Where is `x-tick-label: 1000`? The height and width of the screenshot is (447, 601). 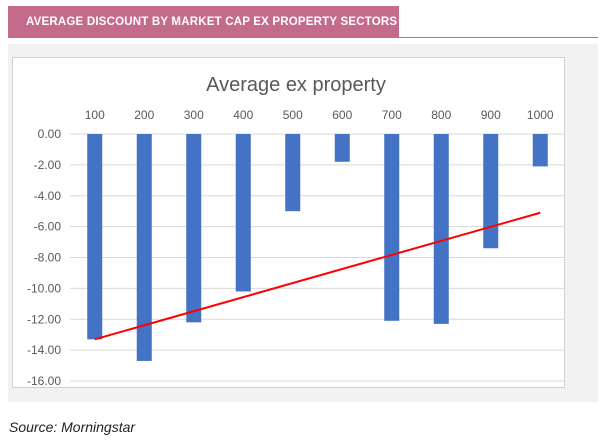
x-tick-label: 1000 is located at coordinates (540, 115).